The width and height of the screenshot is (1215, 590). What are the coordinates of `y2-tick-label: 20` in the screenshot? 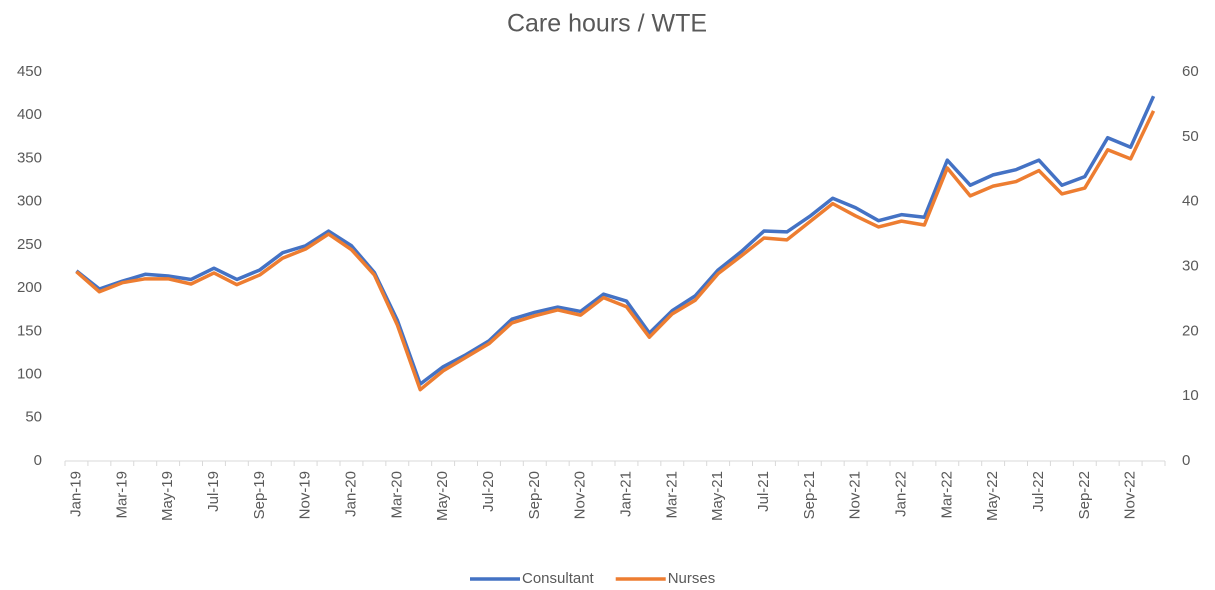 It's located at (1190, 330).